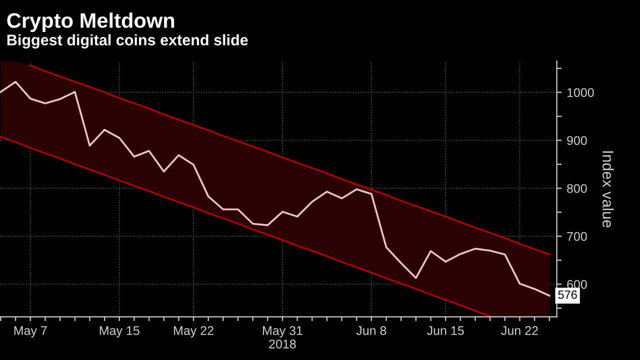 This screenshot has height=360, width=640. Describe the element at coordinates (120, 332) in the screenshot. I see `x-tick-label: May 15` at that location.